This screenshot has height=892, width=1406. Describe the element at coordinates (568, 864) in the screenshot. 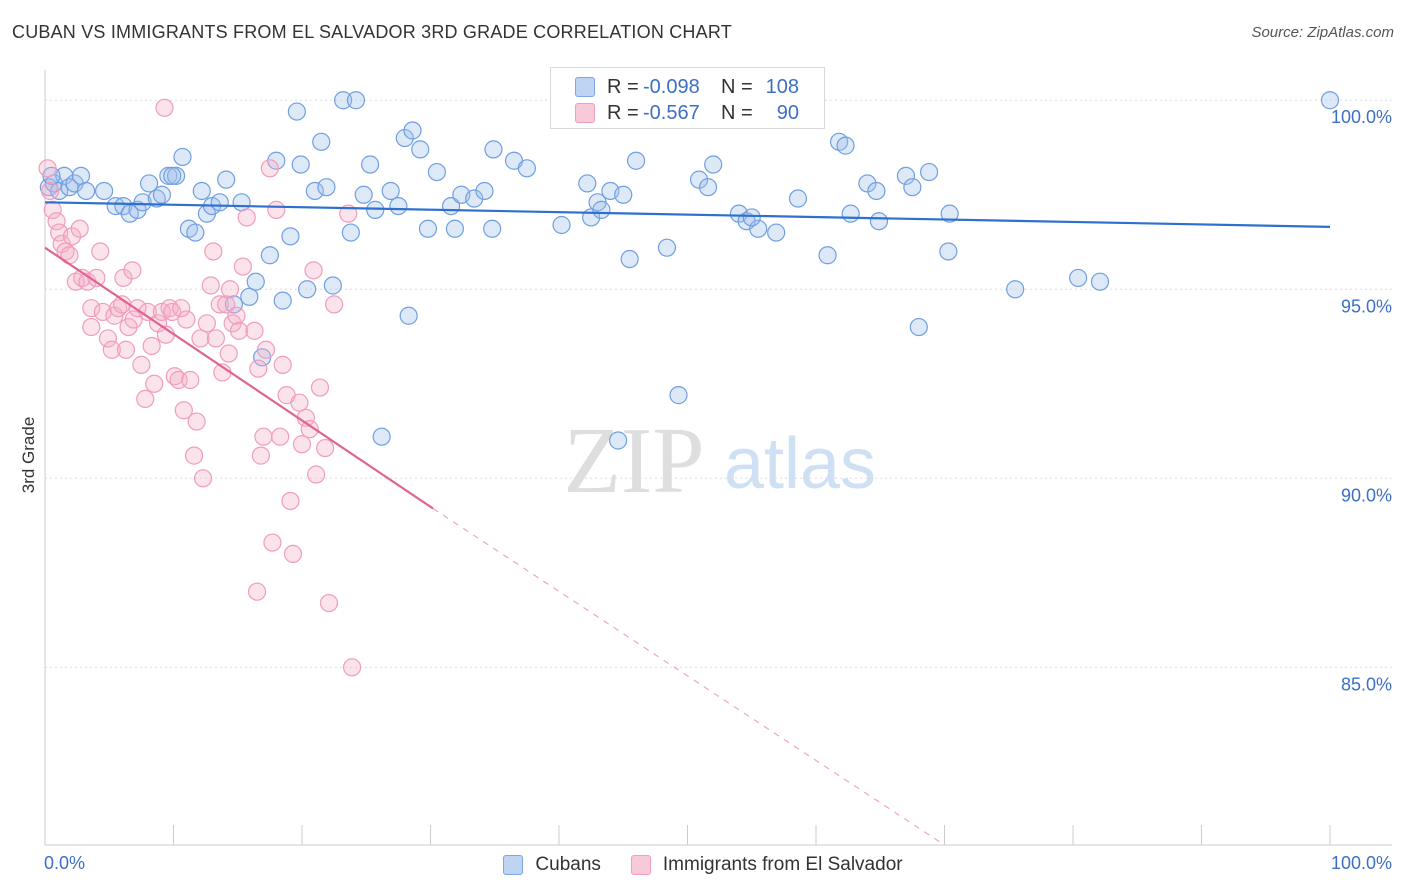

I see `legend-label-cubans: Cubans` at that location.